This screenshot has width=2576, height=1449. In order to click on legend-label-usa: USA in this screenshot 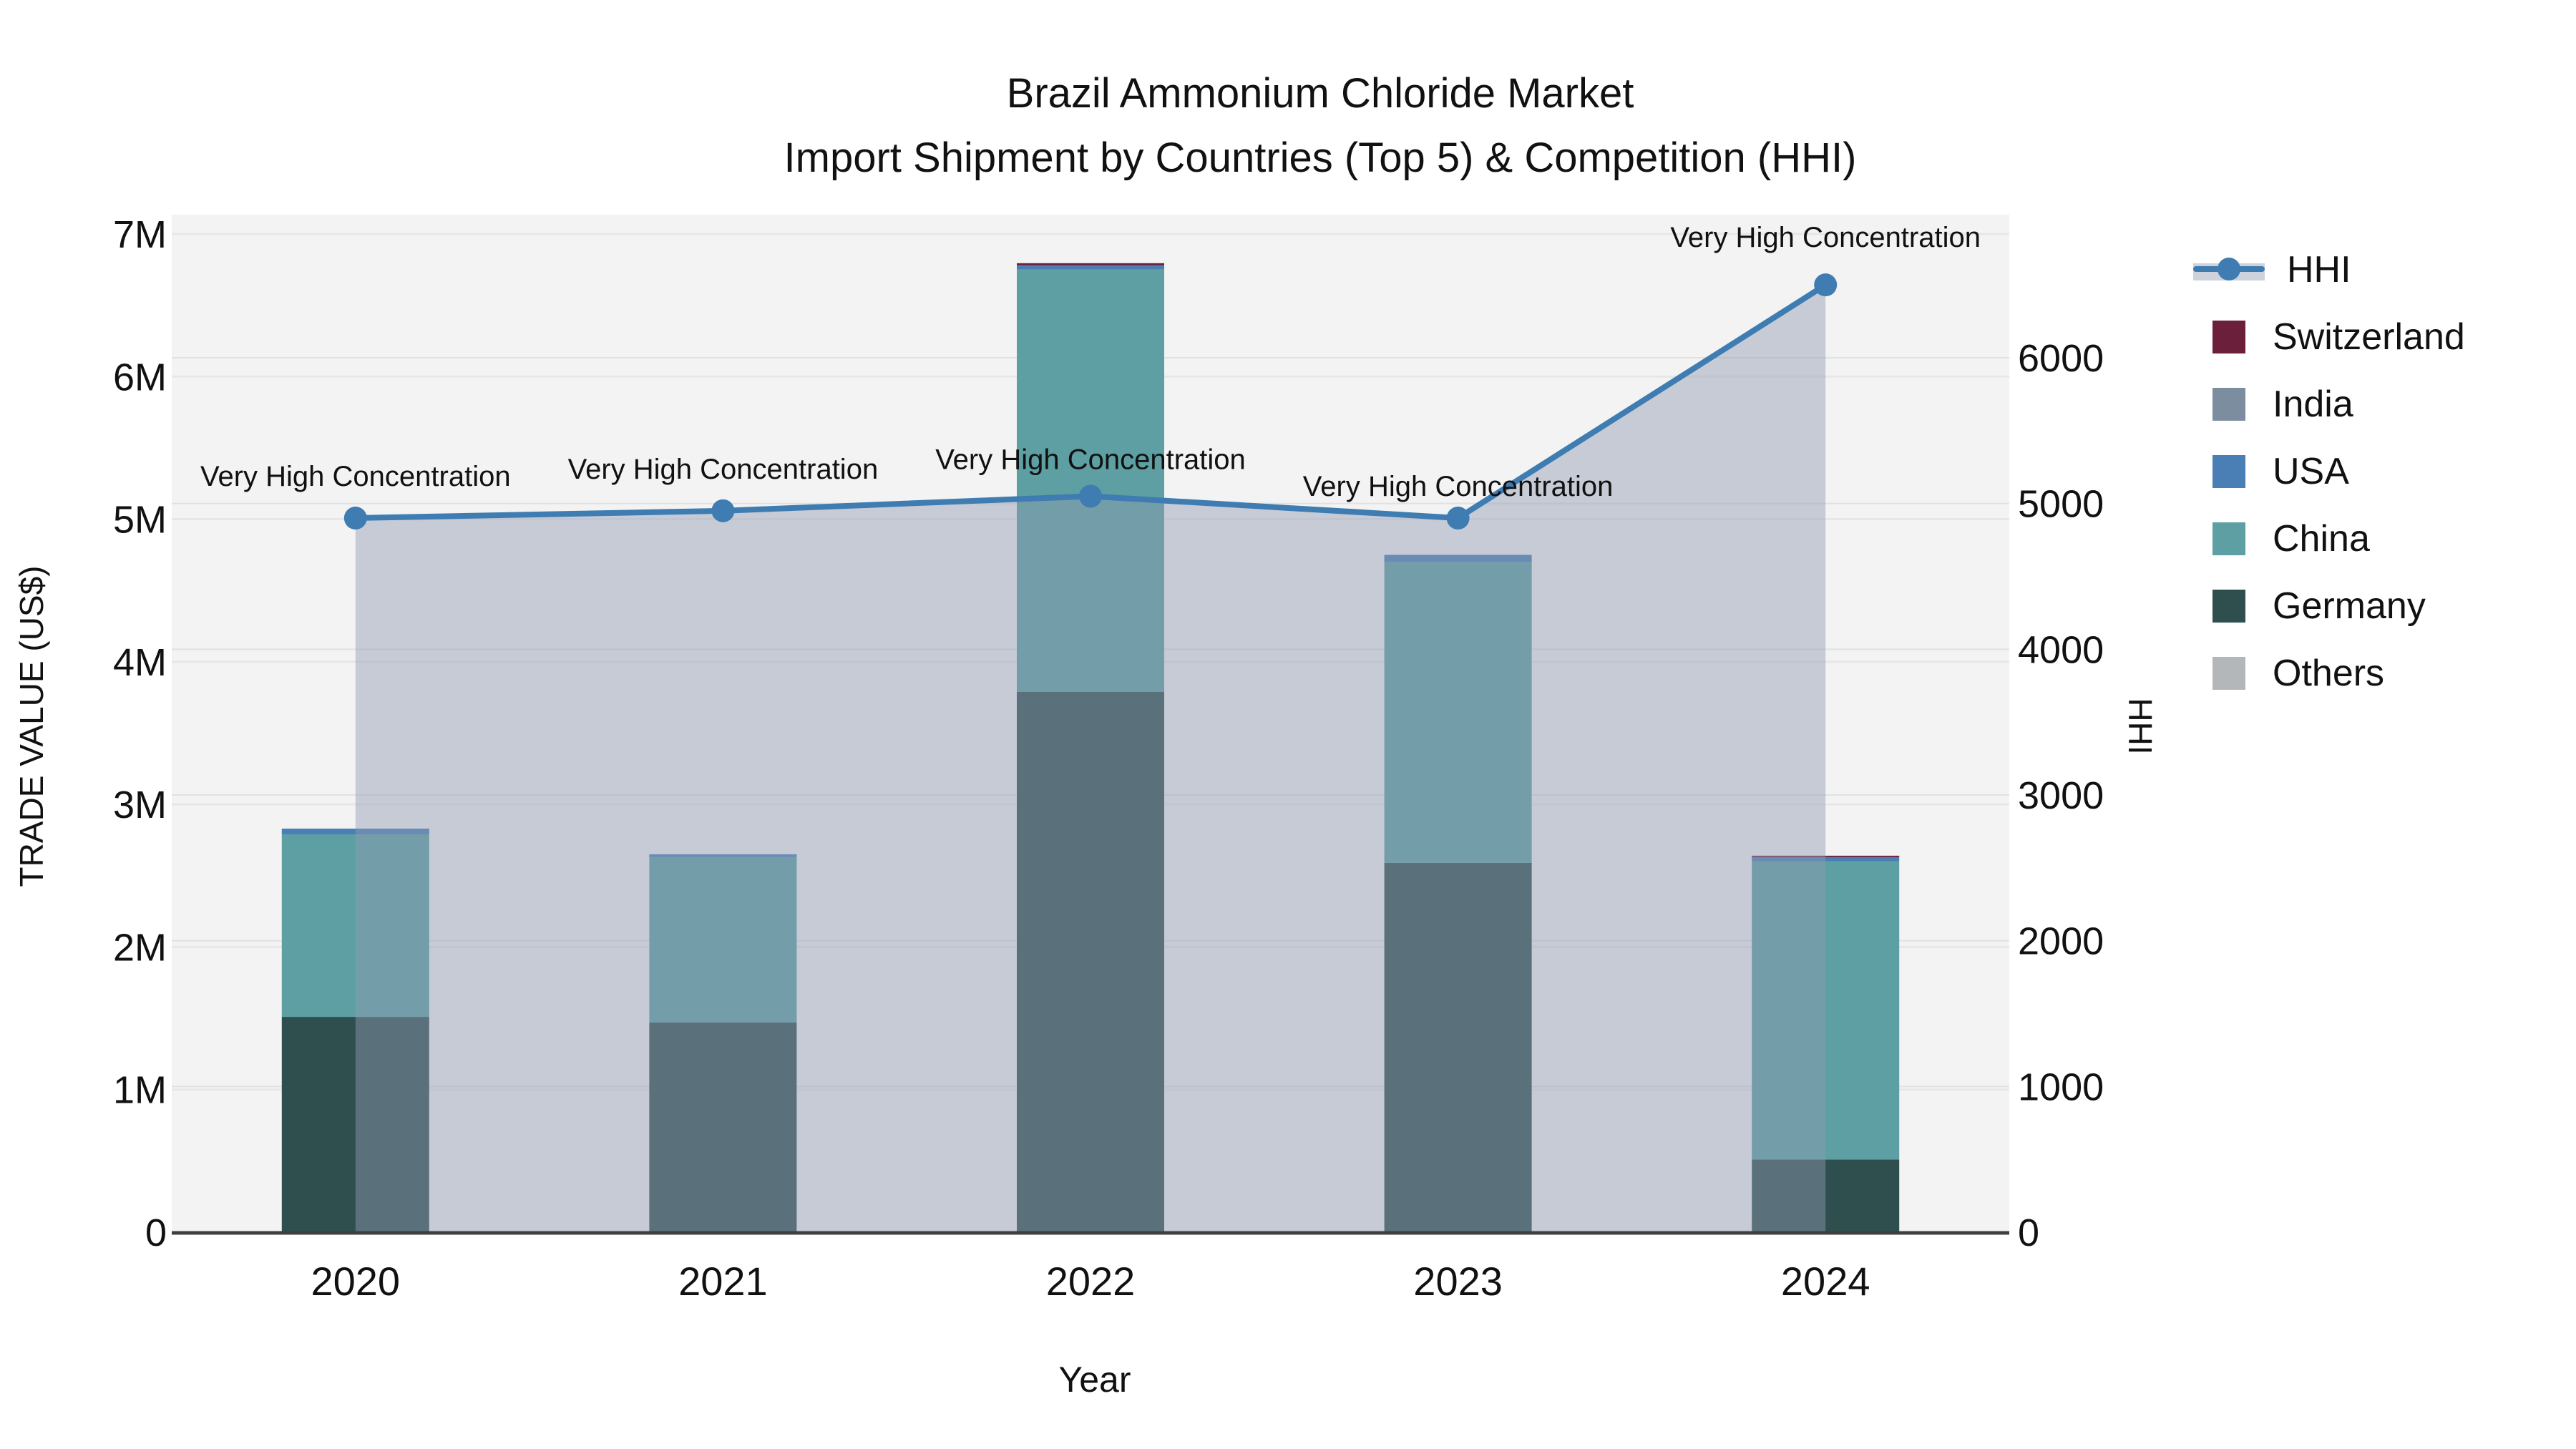, I will do `click(2311, 471)`.